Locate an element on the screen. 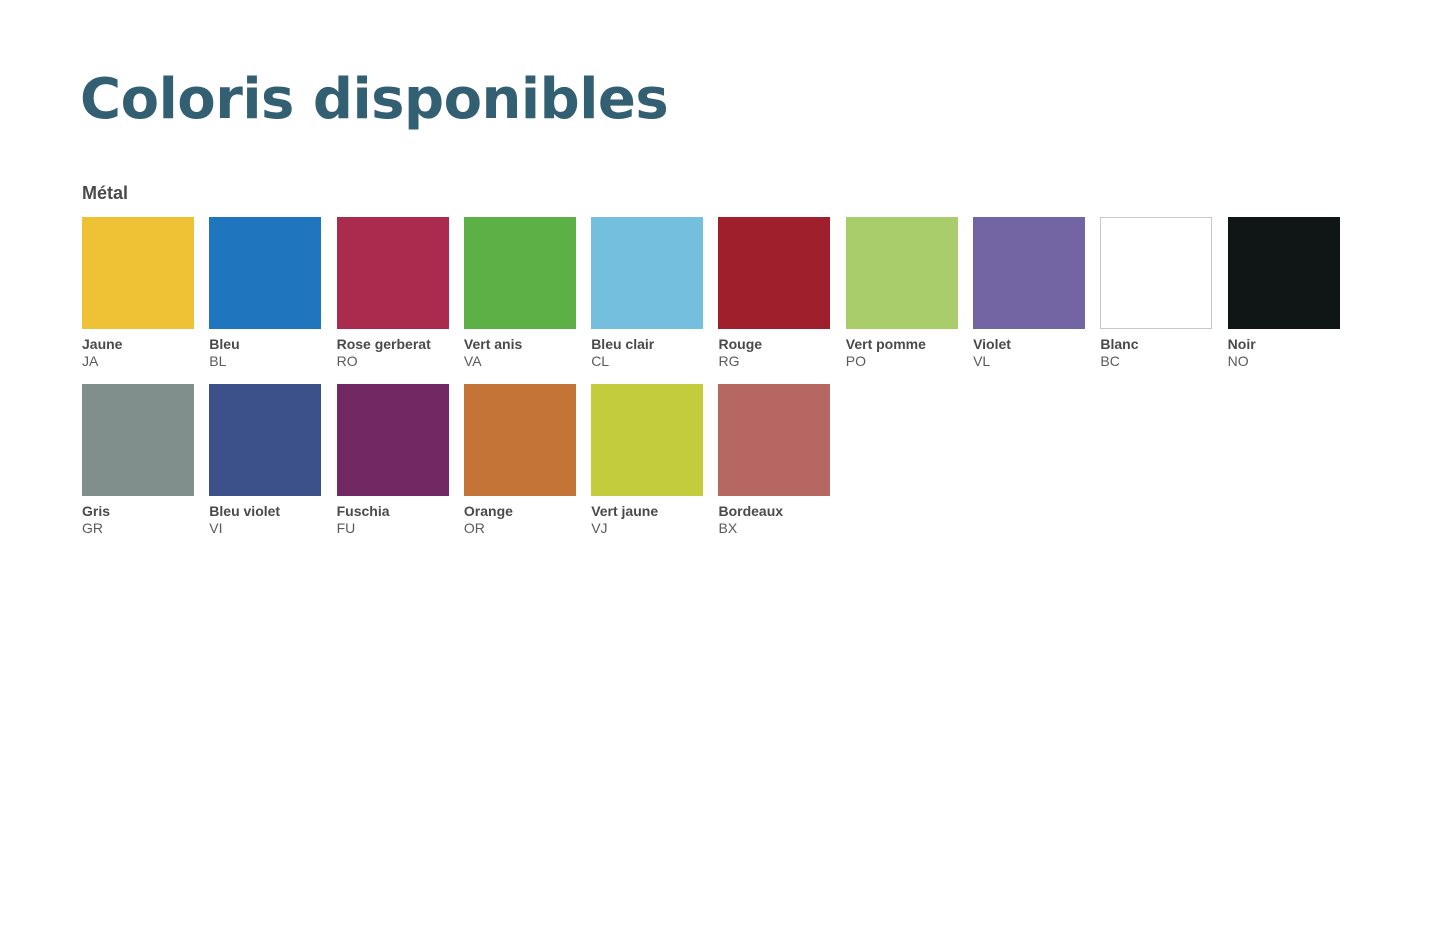 This screenshot has width=1450, height=935. page-title: Coloris disponibles is located at coordinates (374, 99).